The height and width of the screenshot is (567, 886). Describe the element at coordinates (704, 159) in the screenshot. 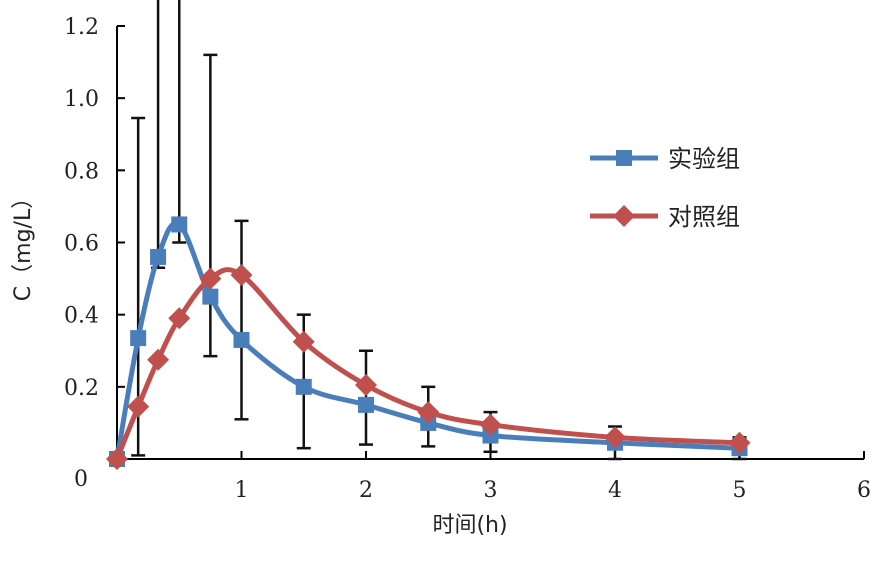

I see `legend-label-0: 实验组` at that location.